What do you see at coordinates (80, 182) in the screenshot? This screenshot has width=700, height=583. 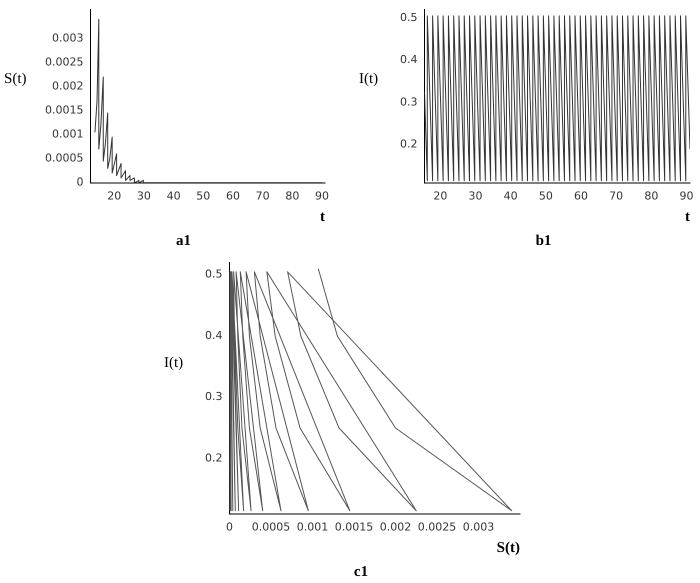 I see `y-tick-label: 0` at bounding box center [80, 182].